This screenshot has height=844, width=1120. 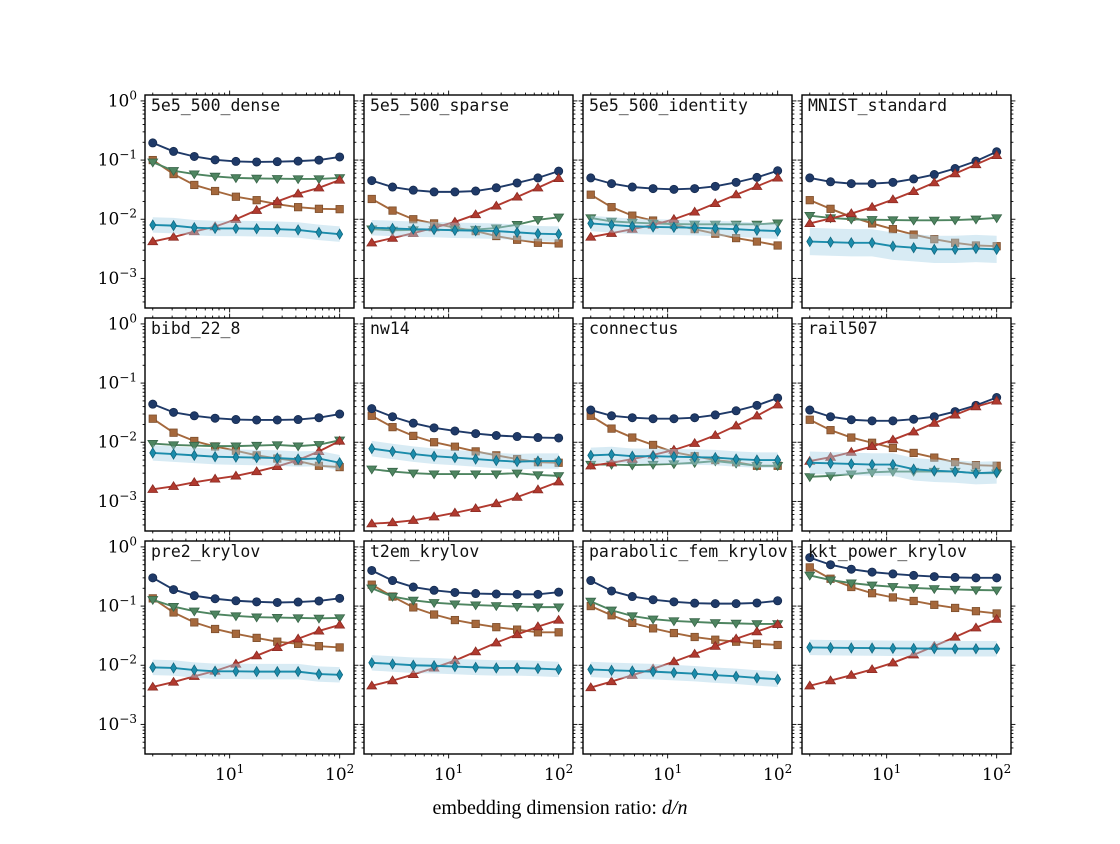 What do you see at coordinates (117, 159) in the screenshot?
I see `y-tick-label: 10⁻¹` at bounding box center [117, 159].